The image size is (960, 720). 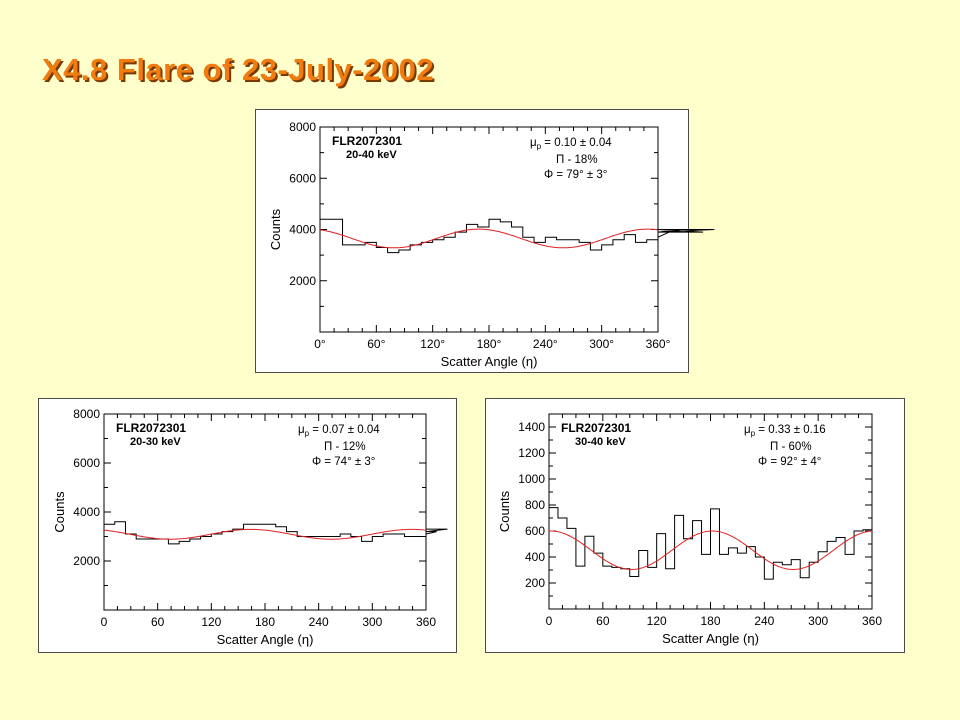 I want to click on fit-annotations: μp = 0.33 ± 0.16 Π - 60% Φ = 92° ± 4°, so click(x=785, y=446).